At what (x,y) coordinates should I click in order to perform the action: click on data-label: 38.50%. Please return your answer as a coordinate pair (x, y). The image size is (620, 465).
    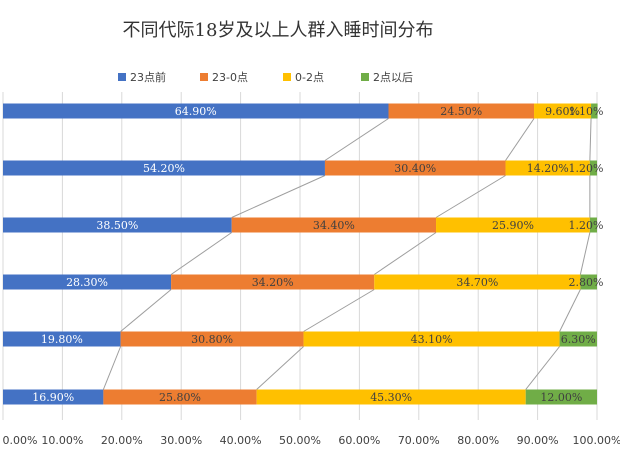
    Looking at the image, I should click on (117, 225).